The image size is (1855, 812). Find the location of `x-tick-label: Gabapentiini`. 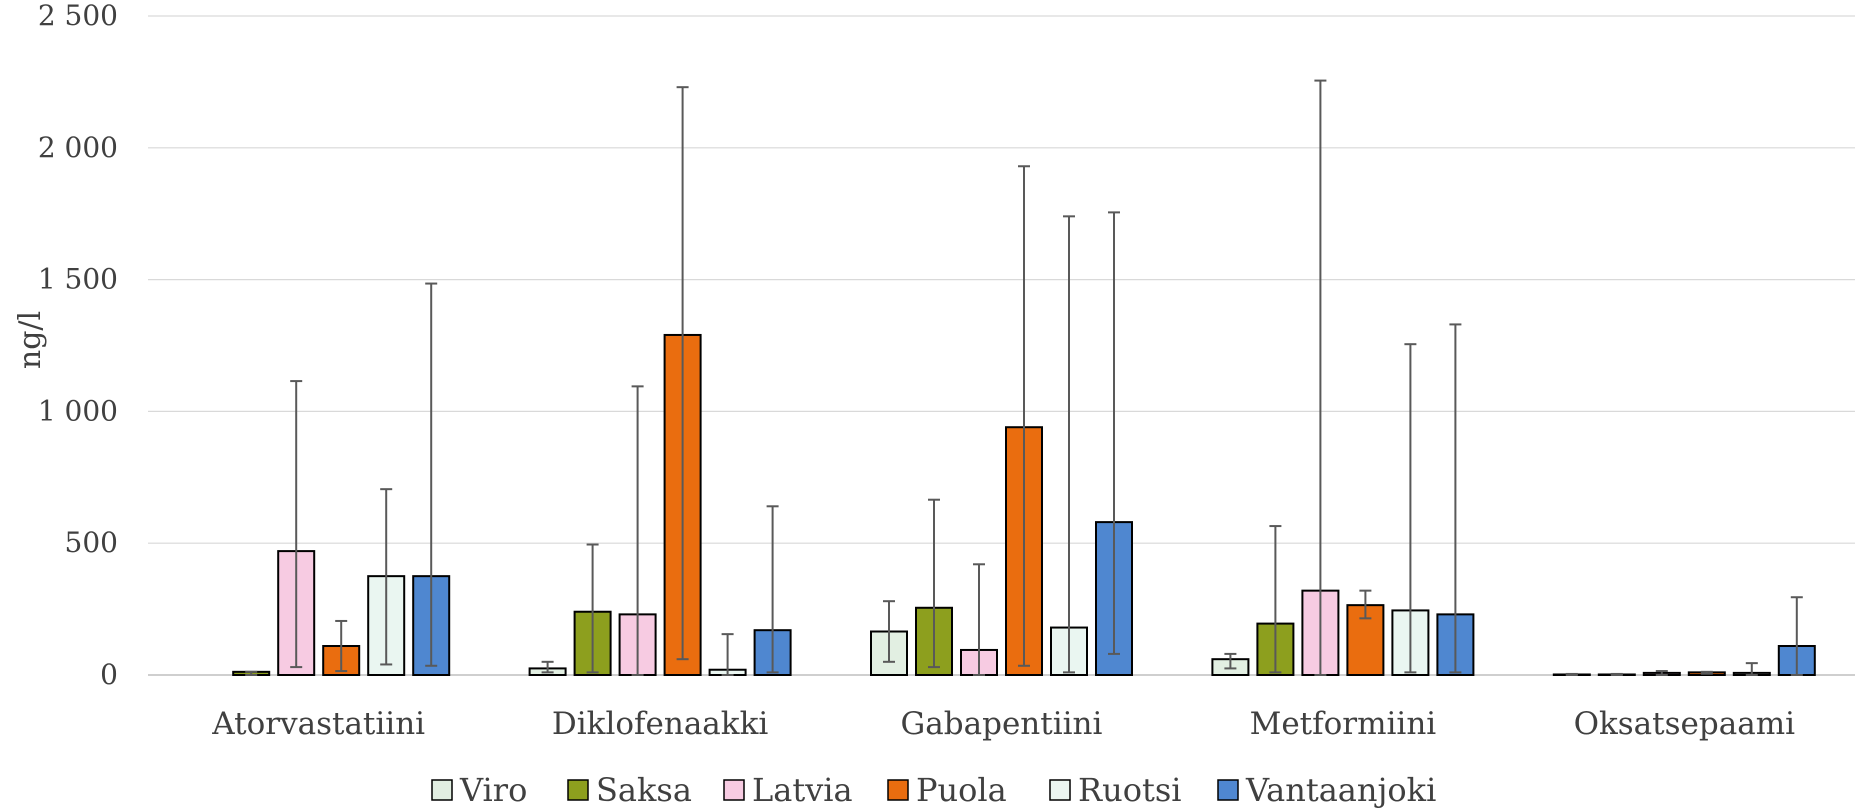

x-tick-label: Gabapentiini is located at coordinates (1002, 724).